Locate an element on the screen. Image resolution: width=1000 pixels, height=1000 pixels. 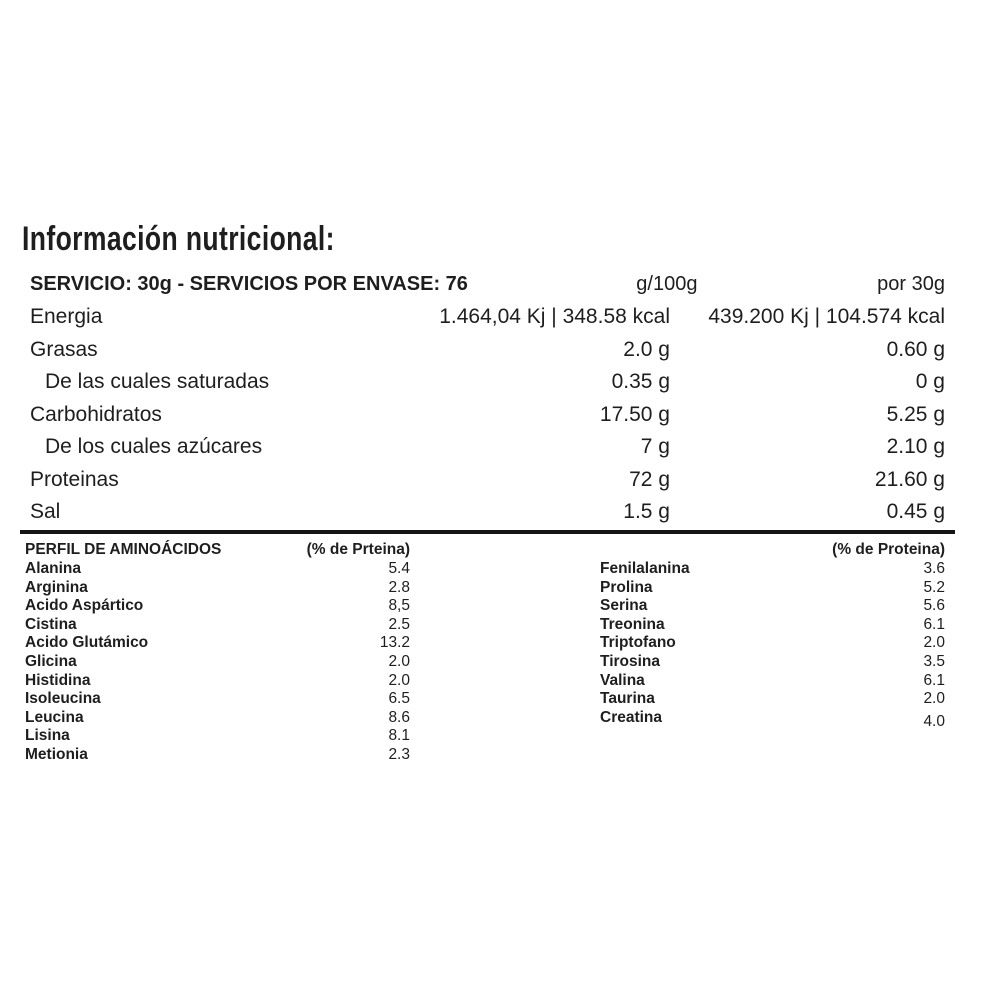
amino-value: 3.5 is located at coordinates (934, 661).